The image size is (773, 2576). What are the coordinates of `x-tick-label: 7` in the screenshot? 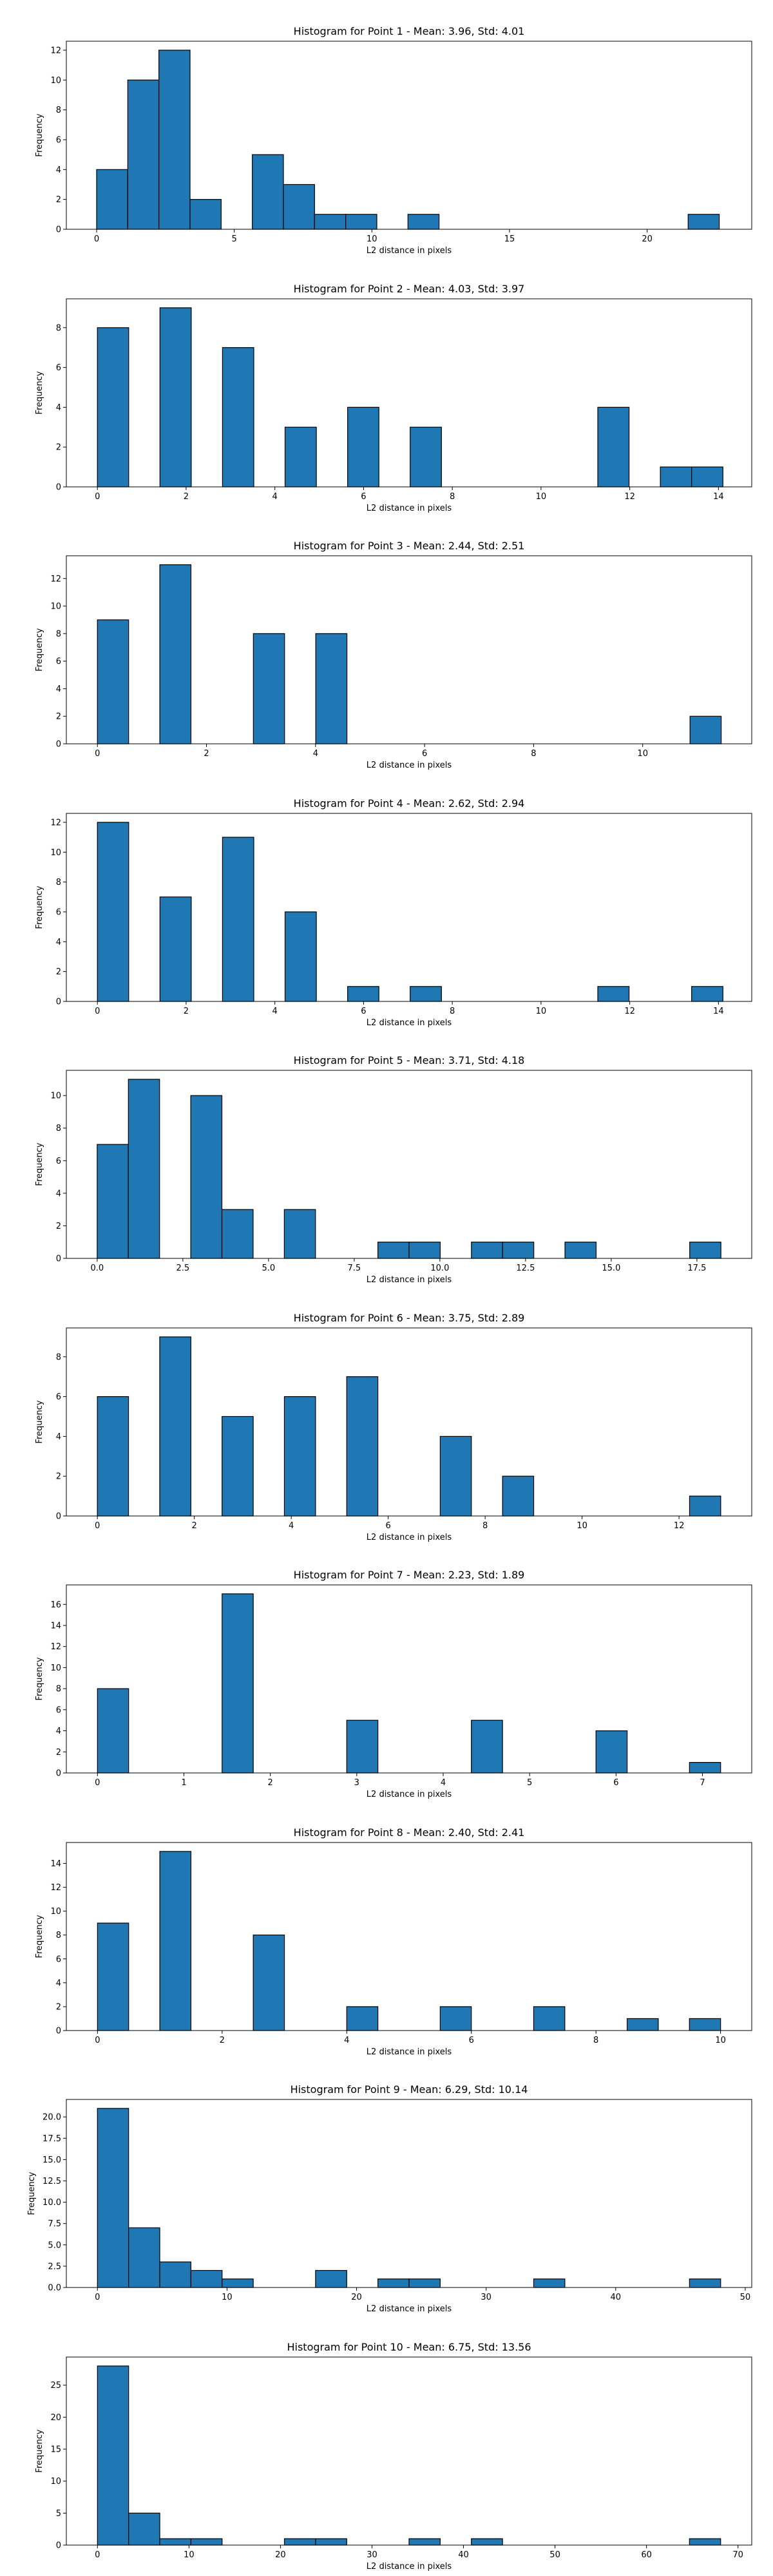 It's located at (702, 1783).